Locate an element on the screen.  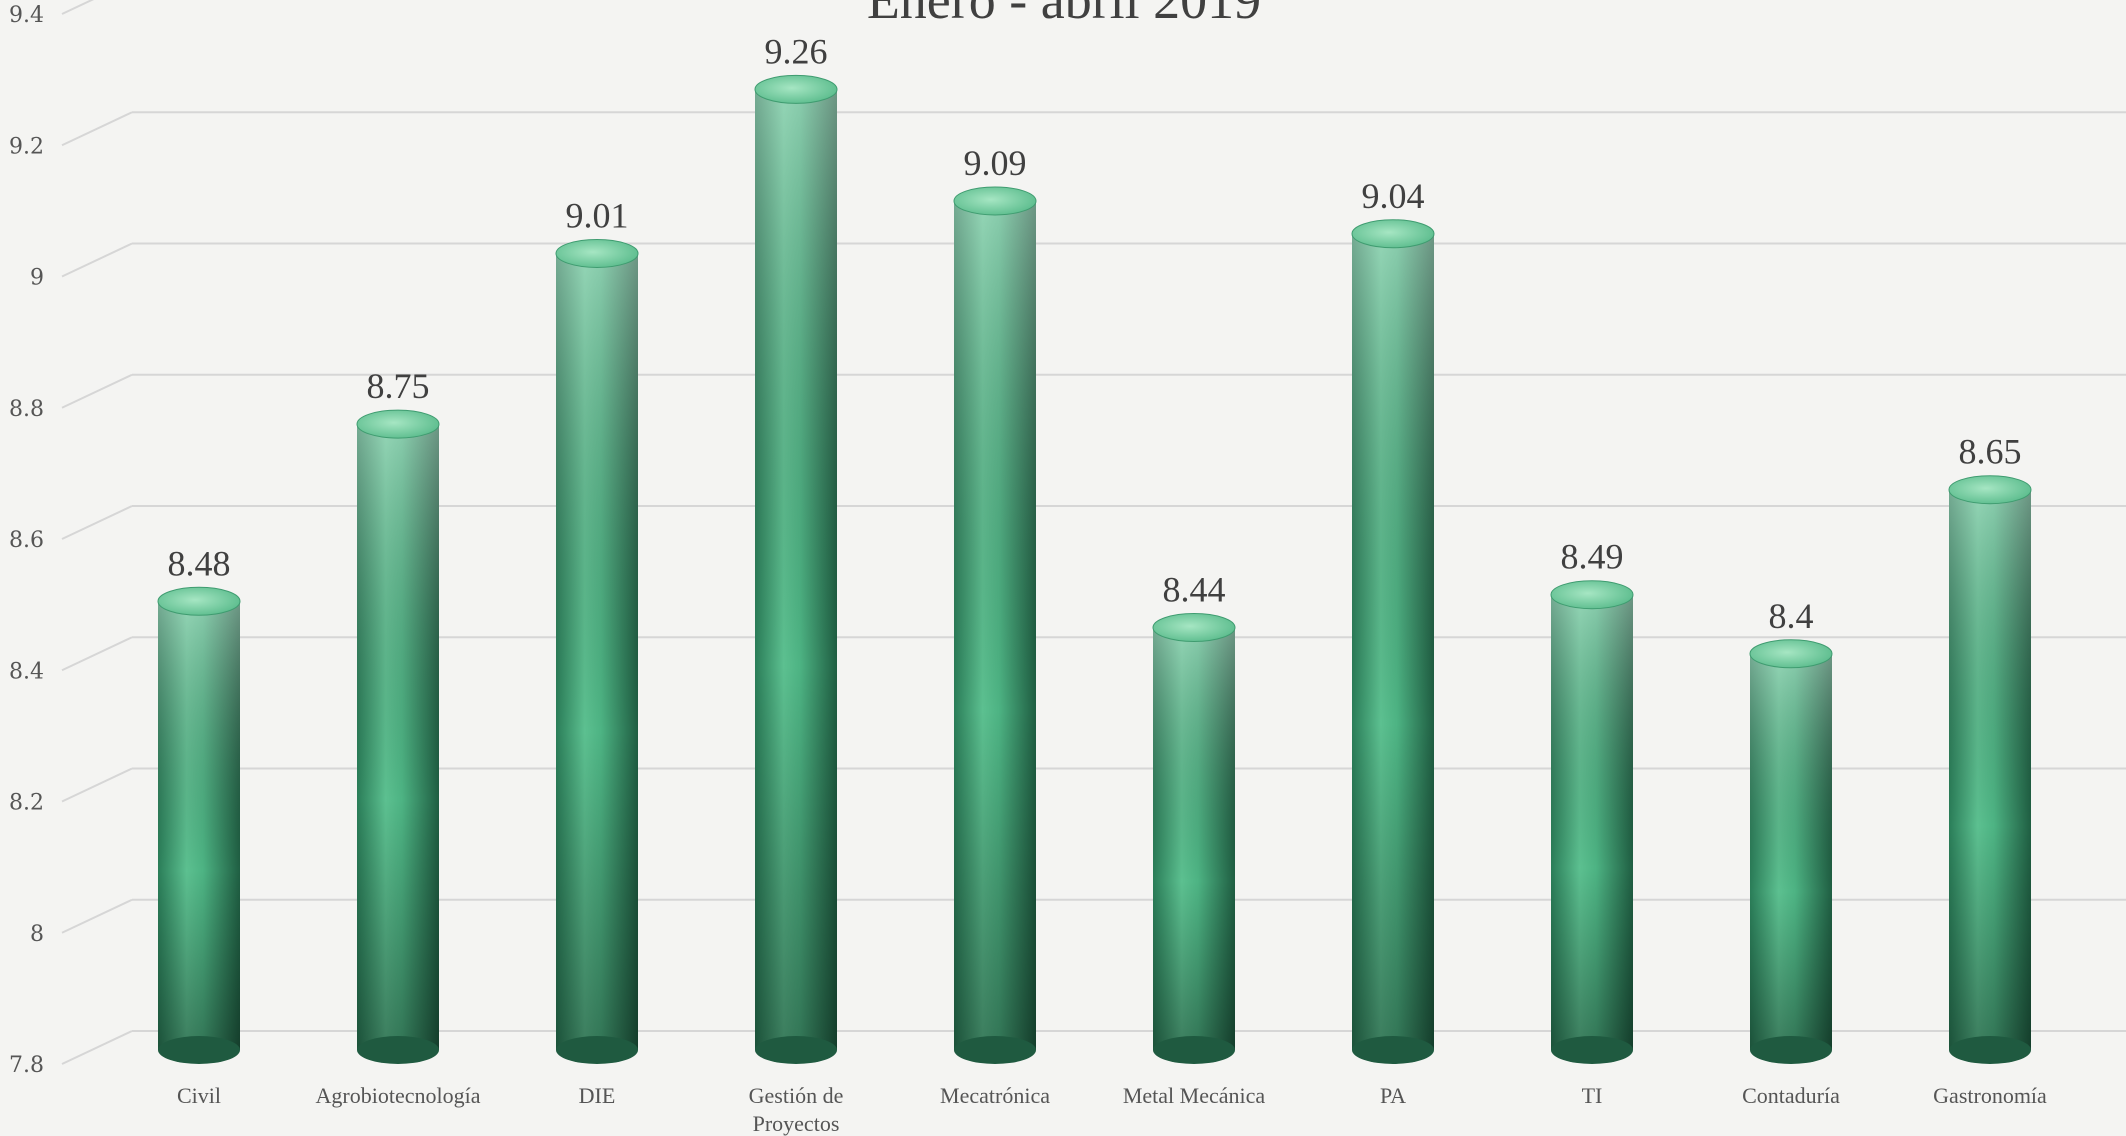
y-tick-label: 8 is located at coordinates (37, 934).